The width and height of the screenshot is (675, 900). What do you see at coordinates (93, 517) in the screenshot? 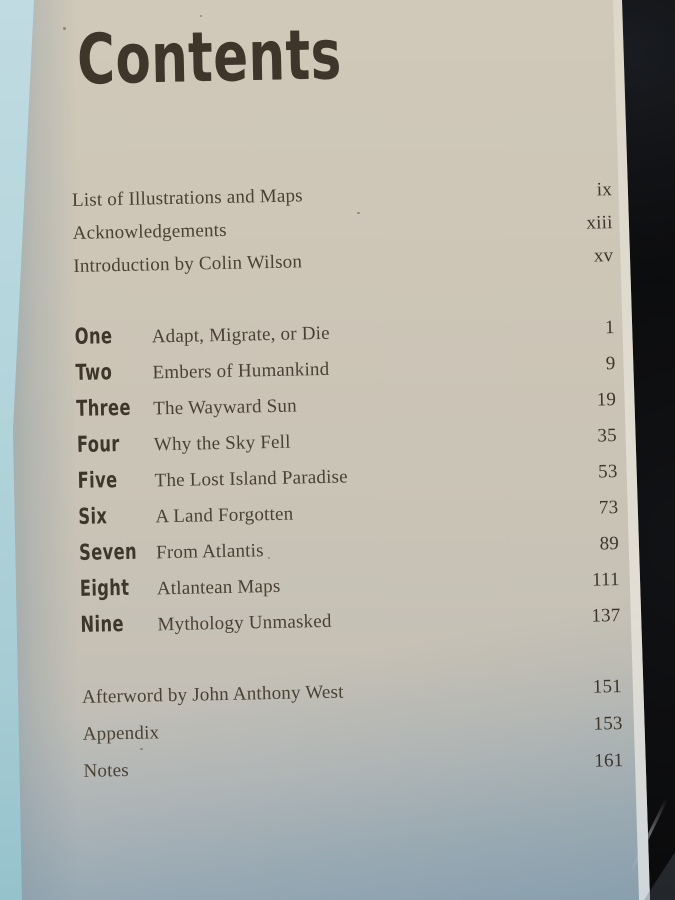
I see `chapter-number-word: Six` at bounding box center [93, 517].